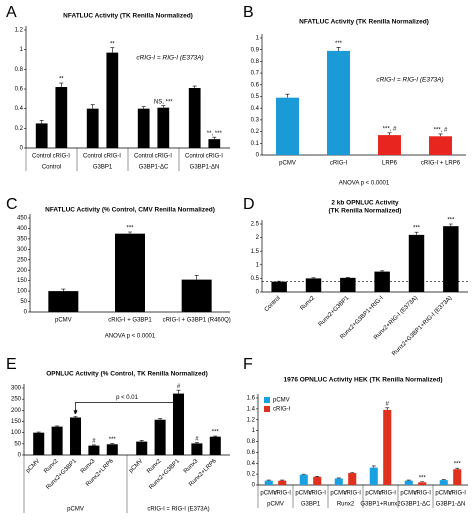 This screenshot has width=474, height=521. What do you see at coordinates (22, 271) in the screenshot?
I see `y-tick-label: 200` at bounding box center [22, 271].